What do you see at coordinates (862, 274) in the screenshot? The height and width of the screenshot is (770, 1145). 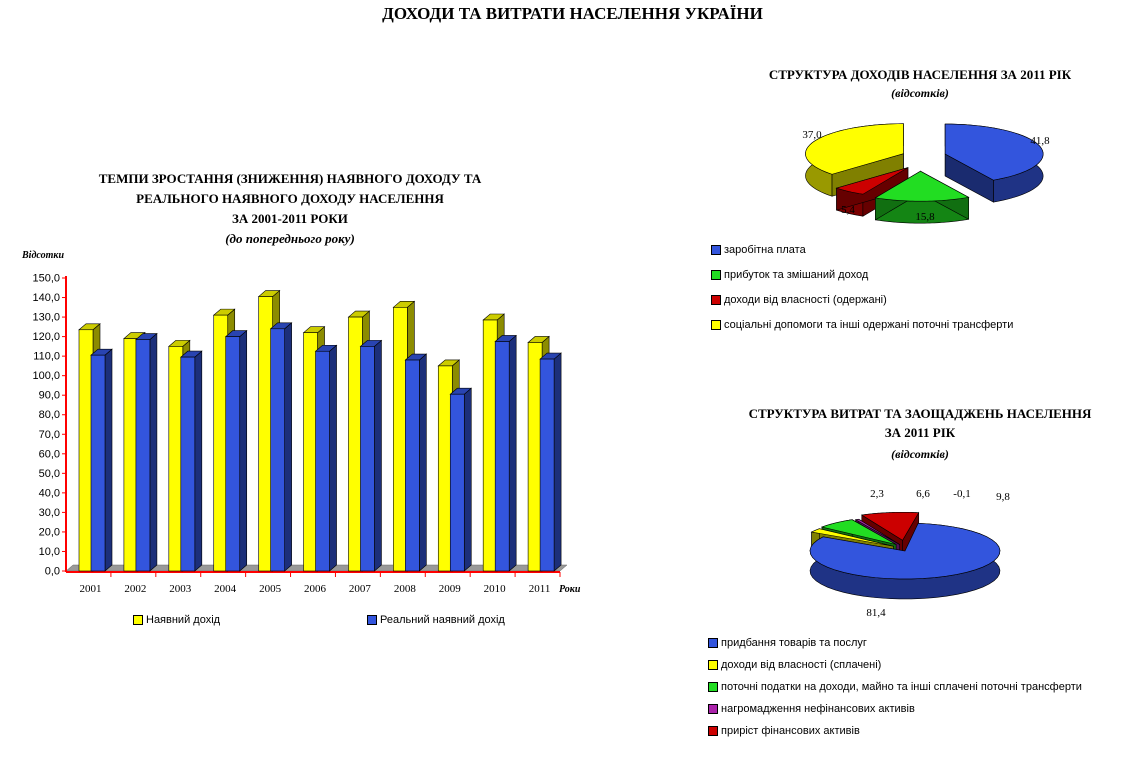 I see `income-legend-item-2: прибуток та змішаний доход` at bounding box center [862, 274].